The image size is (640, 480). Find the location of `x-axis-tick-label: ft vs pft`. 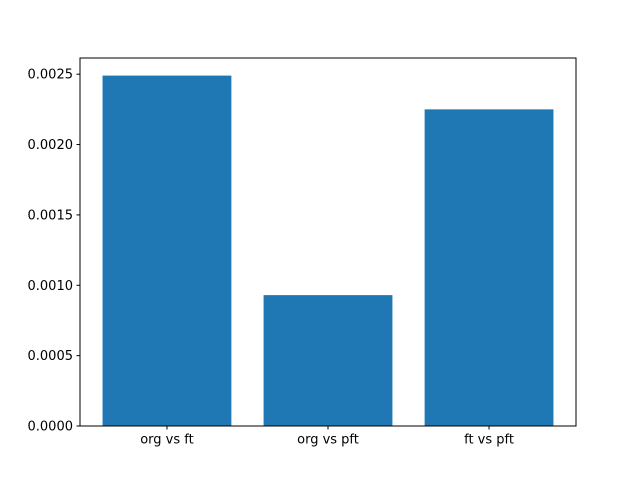

x-axis-tick-label: ft vs pft is located at coordinates (489, 440).